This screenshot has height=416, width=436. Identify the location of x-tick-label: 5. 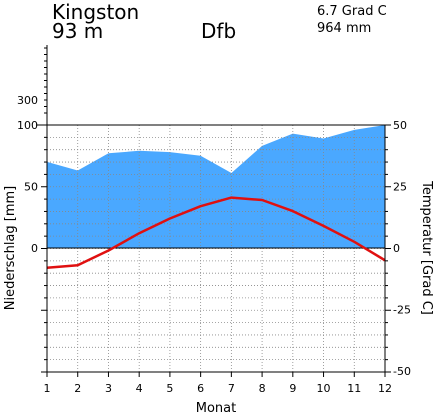
(169, 388).